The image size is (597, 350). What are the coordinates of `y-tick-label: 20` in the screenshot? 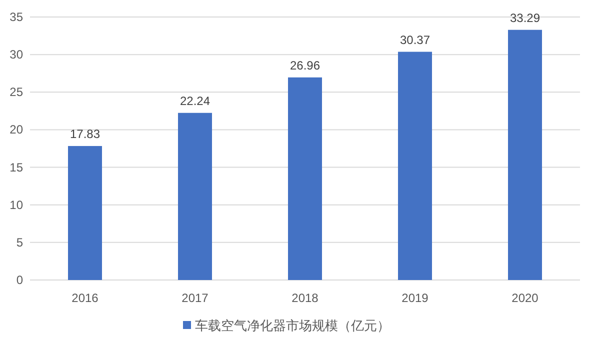 It's located at (17, 129).